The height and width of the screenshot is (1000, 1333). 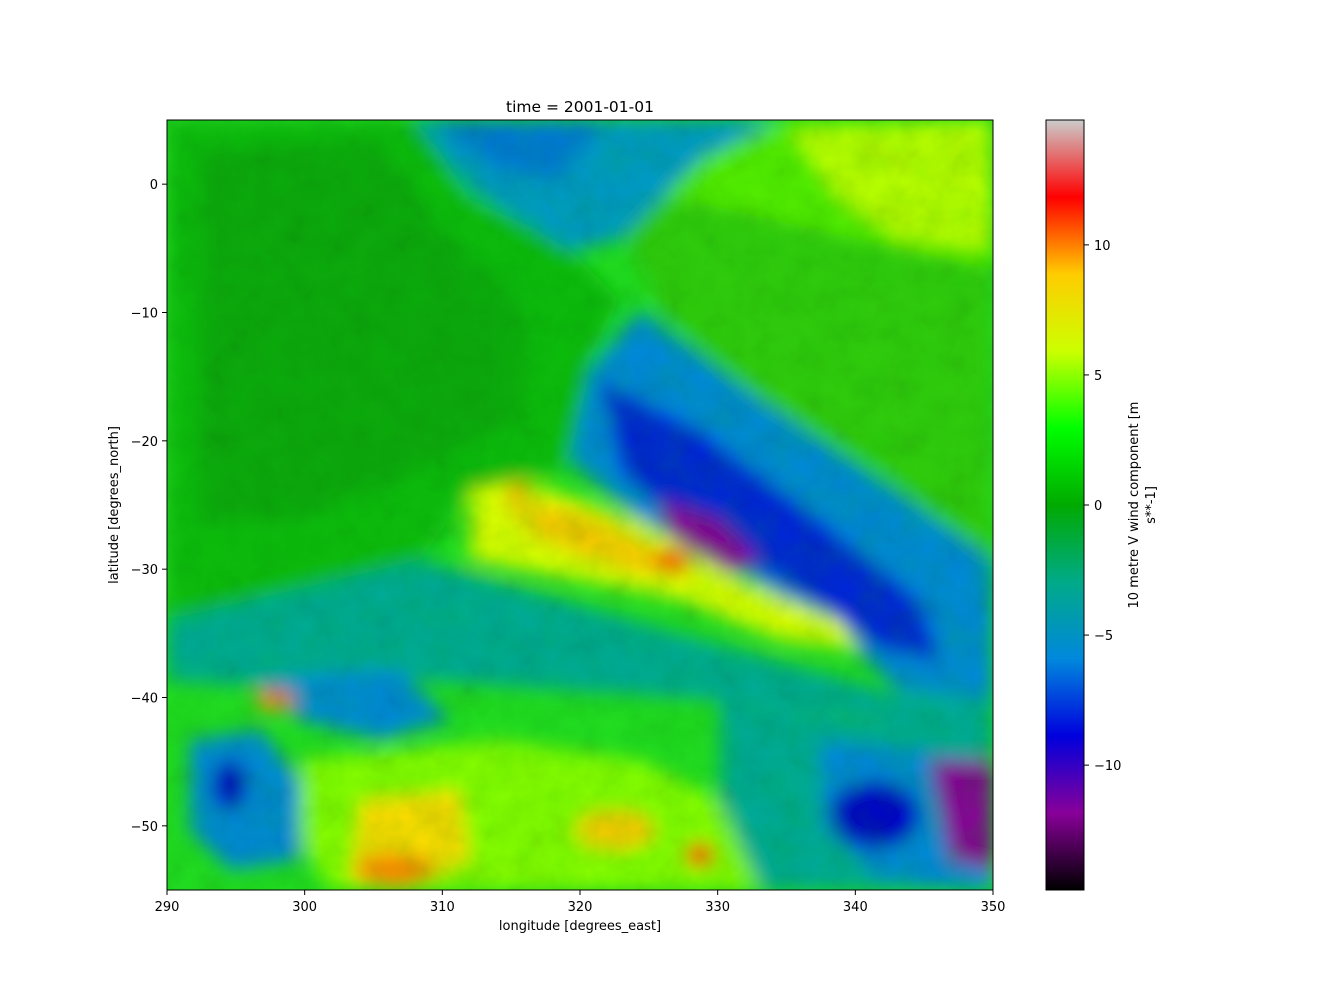 What do you see at coordinates (167, 907) in the screenshot?
I see `x-tick-label: 290` at bounding box center [167, 907].